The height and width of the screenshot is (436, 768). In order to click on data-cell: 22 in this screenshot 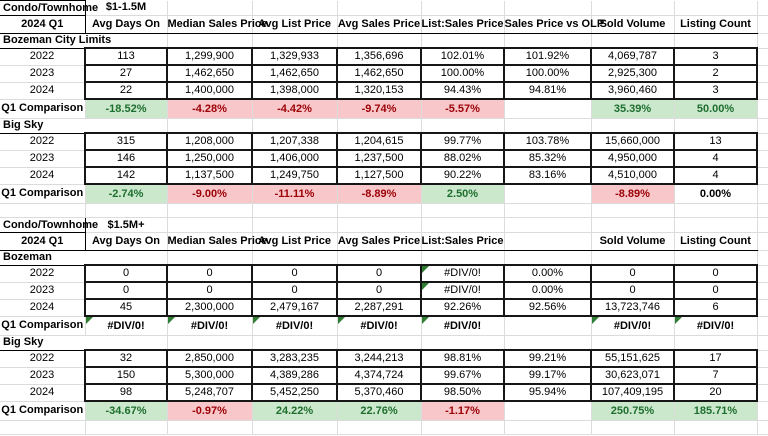, I will do `click(126, 90)`.